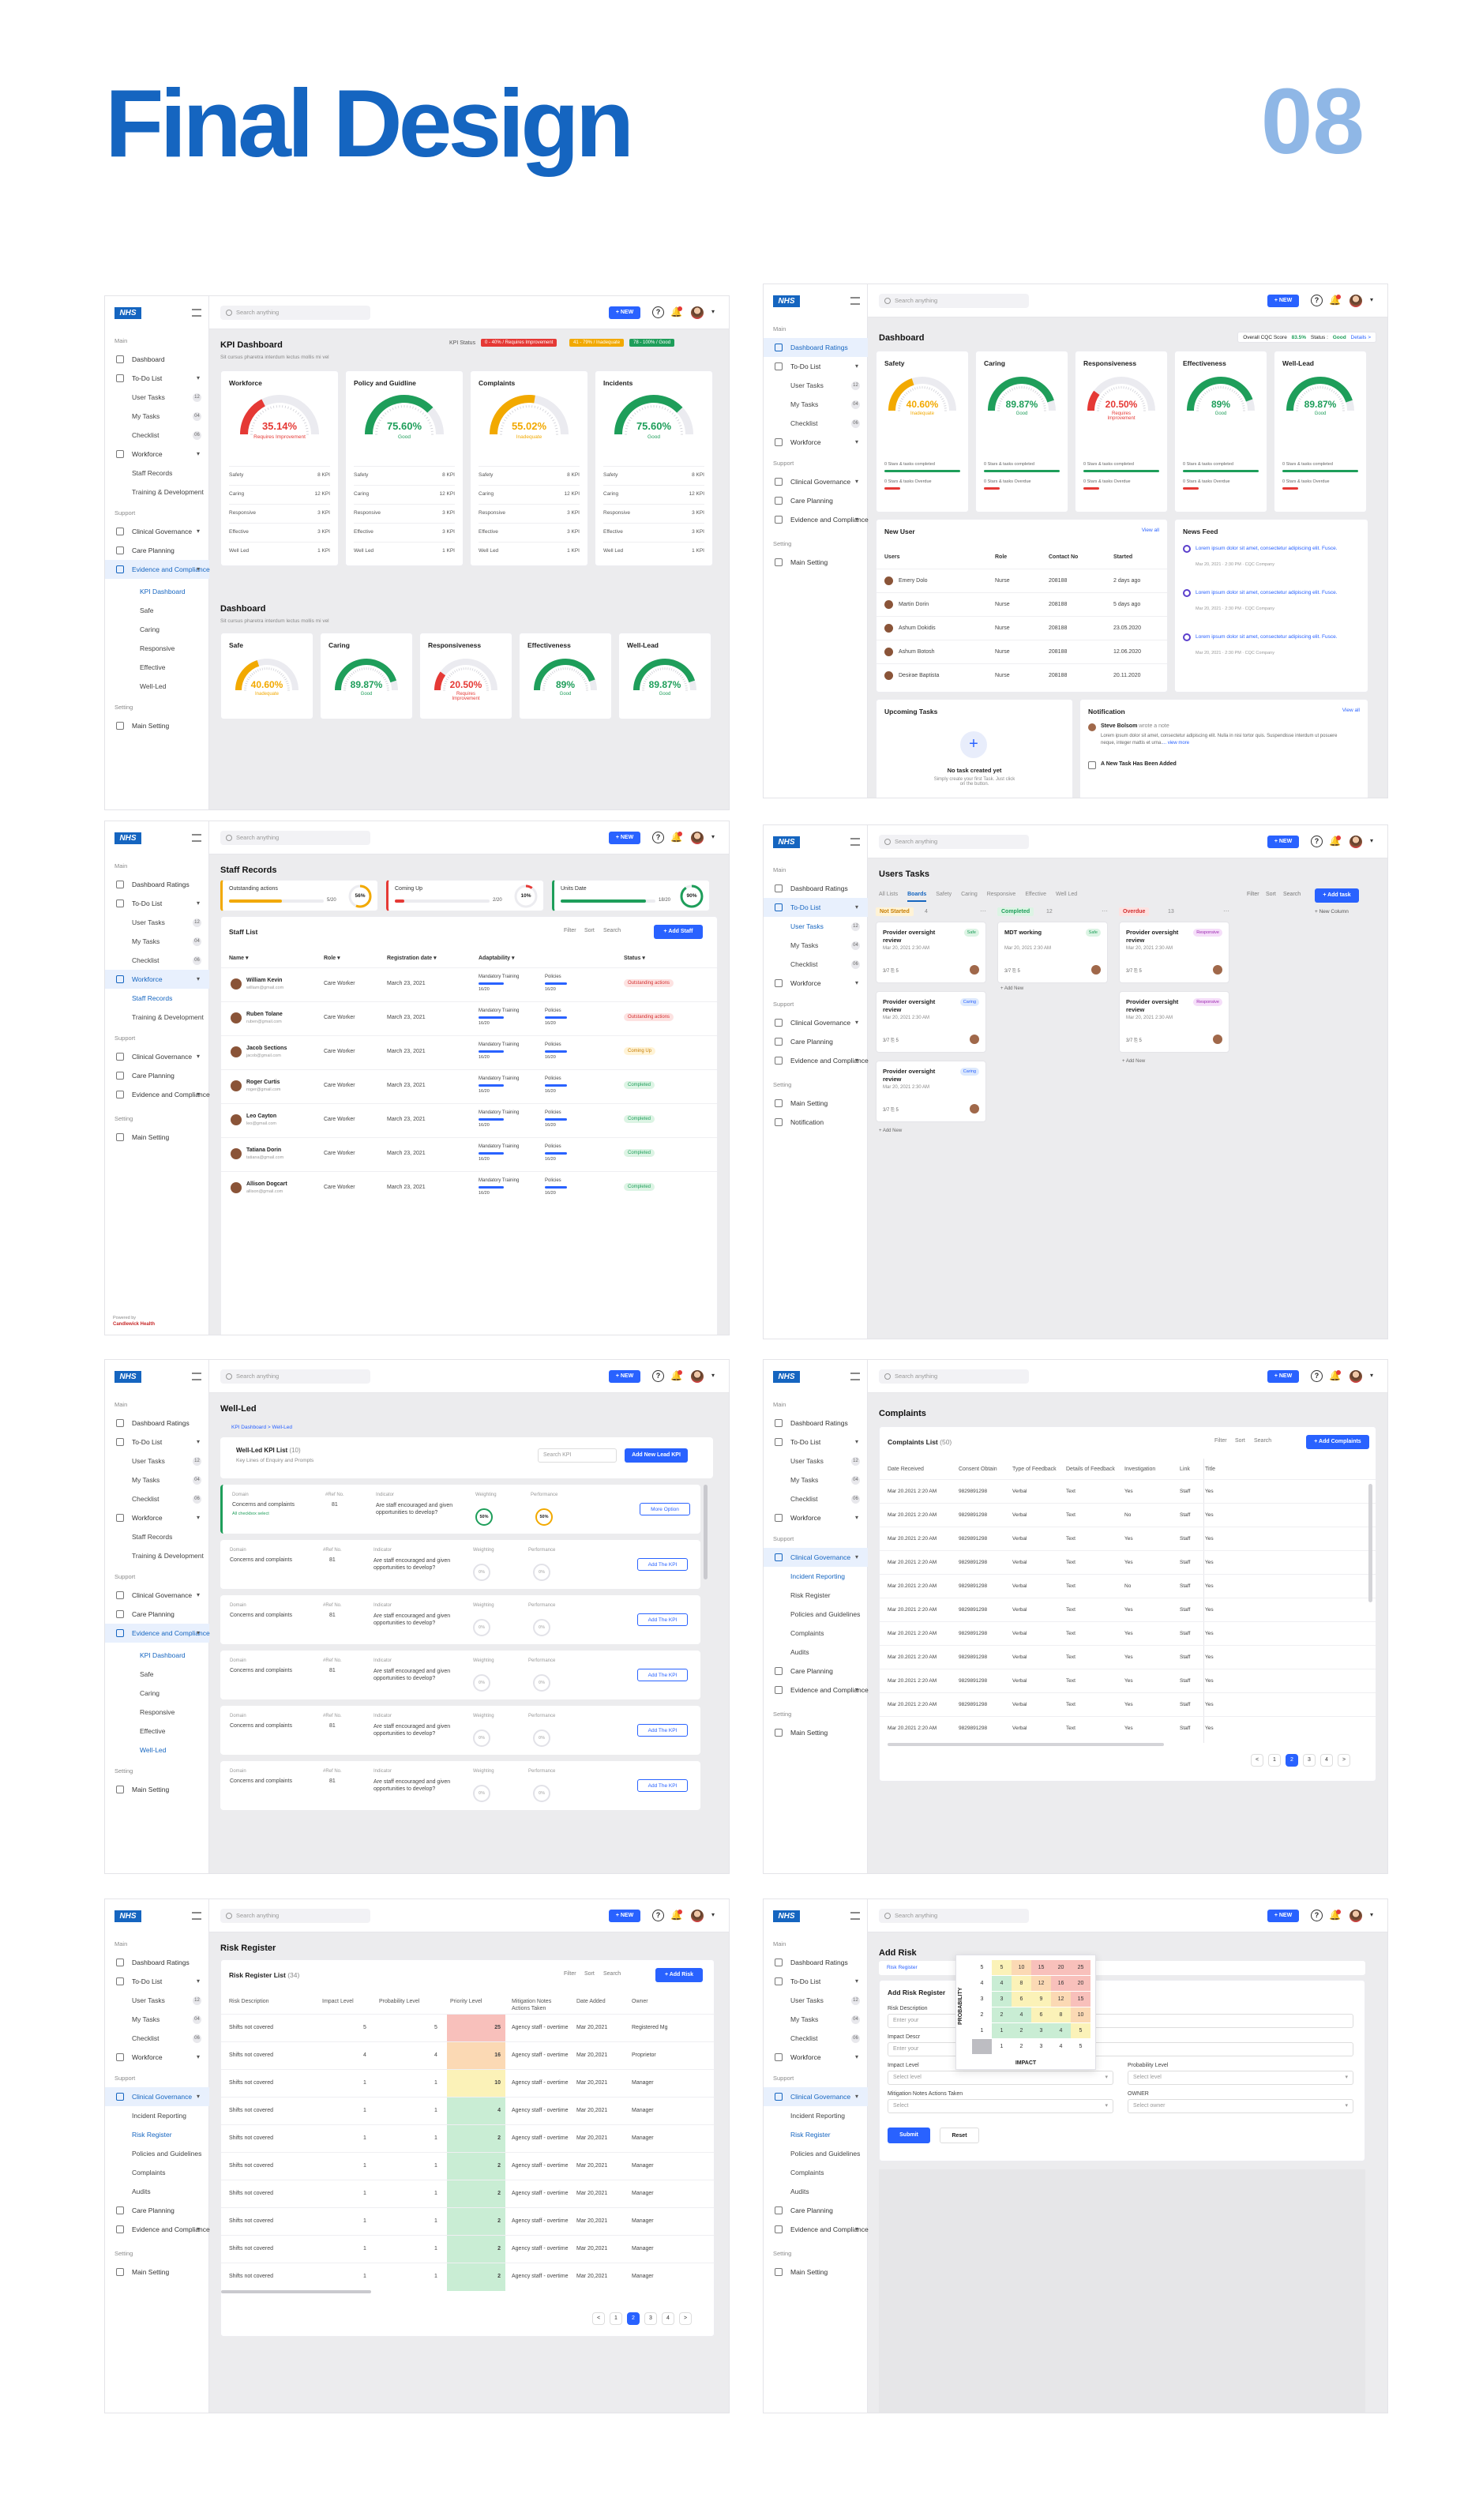 This screenshot has width=1479, height=2520. Describe the element at coordinates (157, 454) in the screenshot. I see `sidebar-item-workforce: Workforce ▾` at that location.